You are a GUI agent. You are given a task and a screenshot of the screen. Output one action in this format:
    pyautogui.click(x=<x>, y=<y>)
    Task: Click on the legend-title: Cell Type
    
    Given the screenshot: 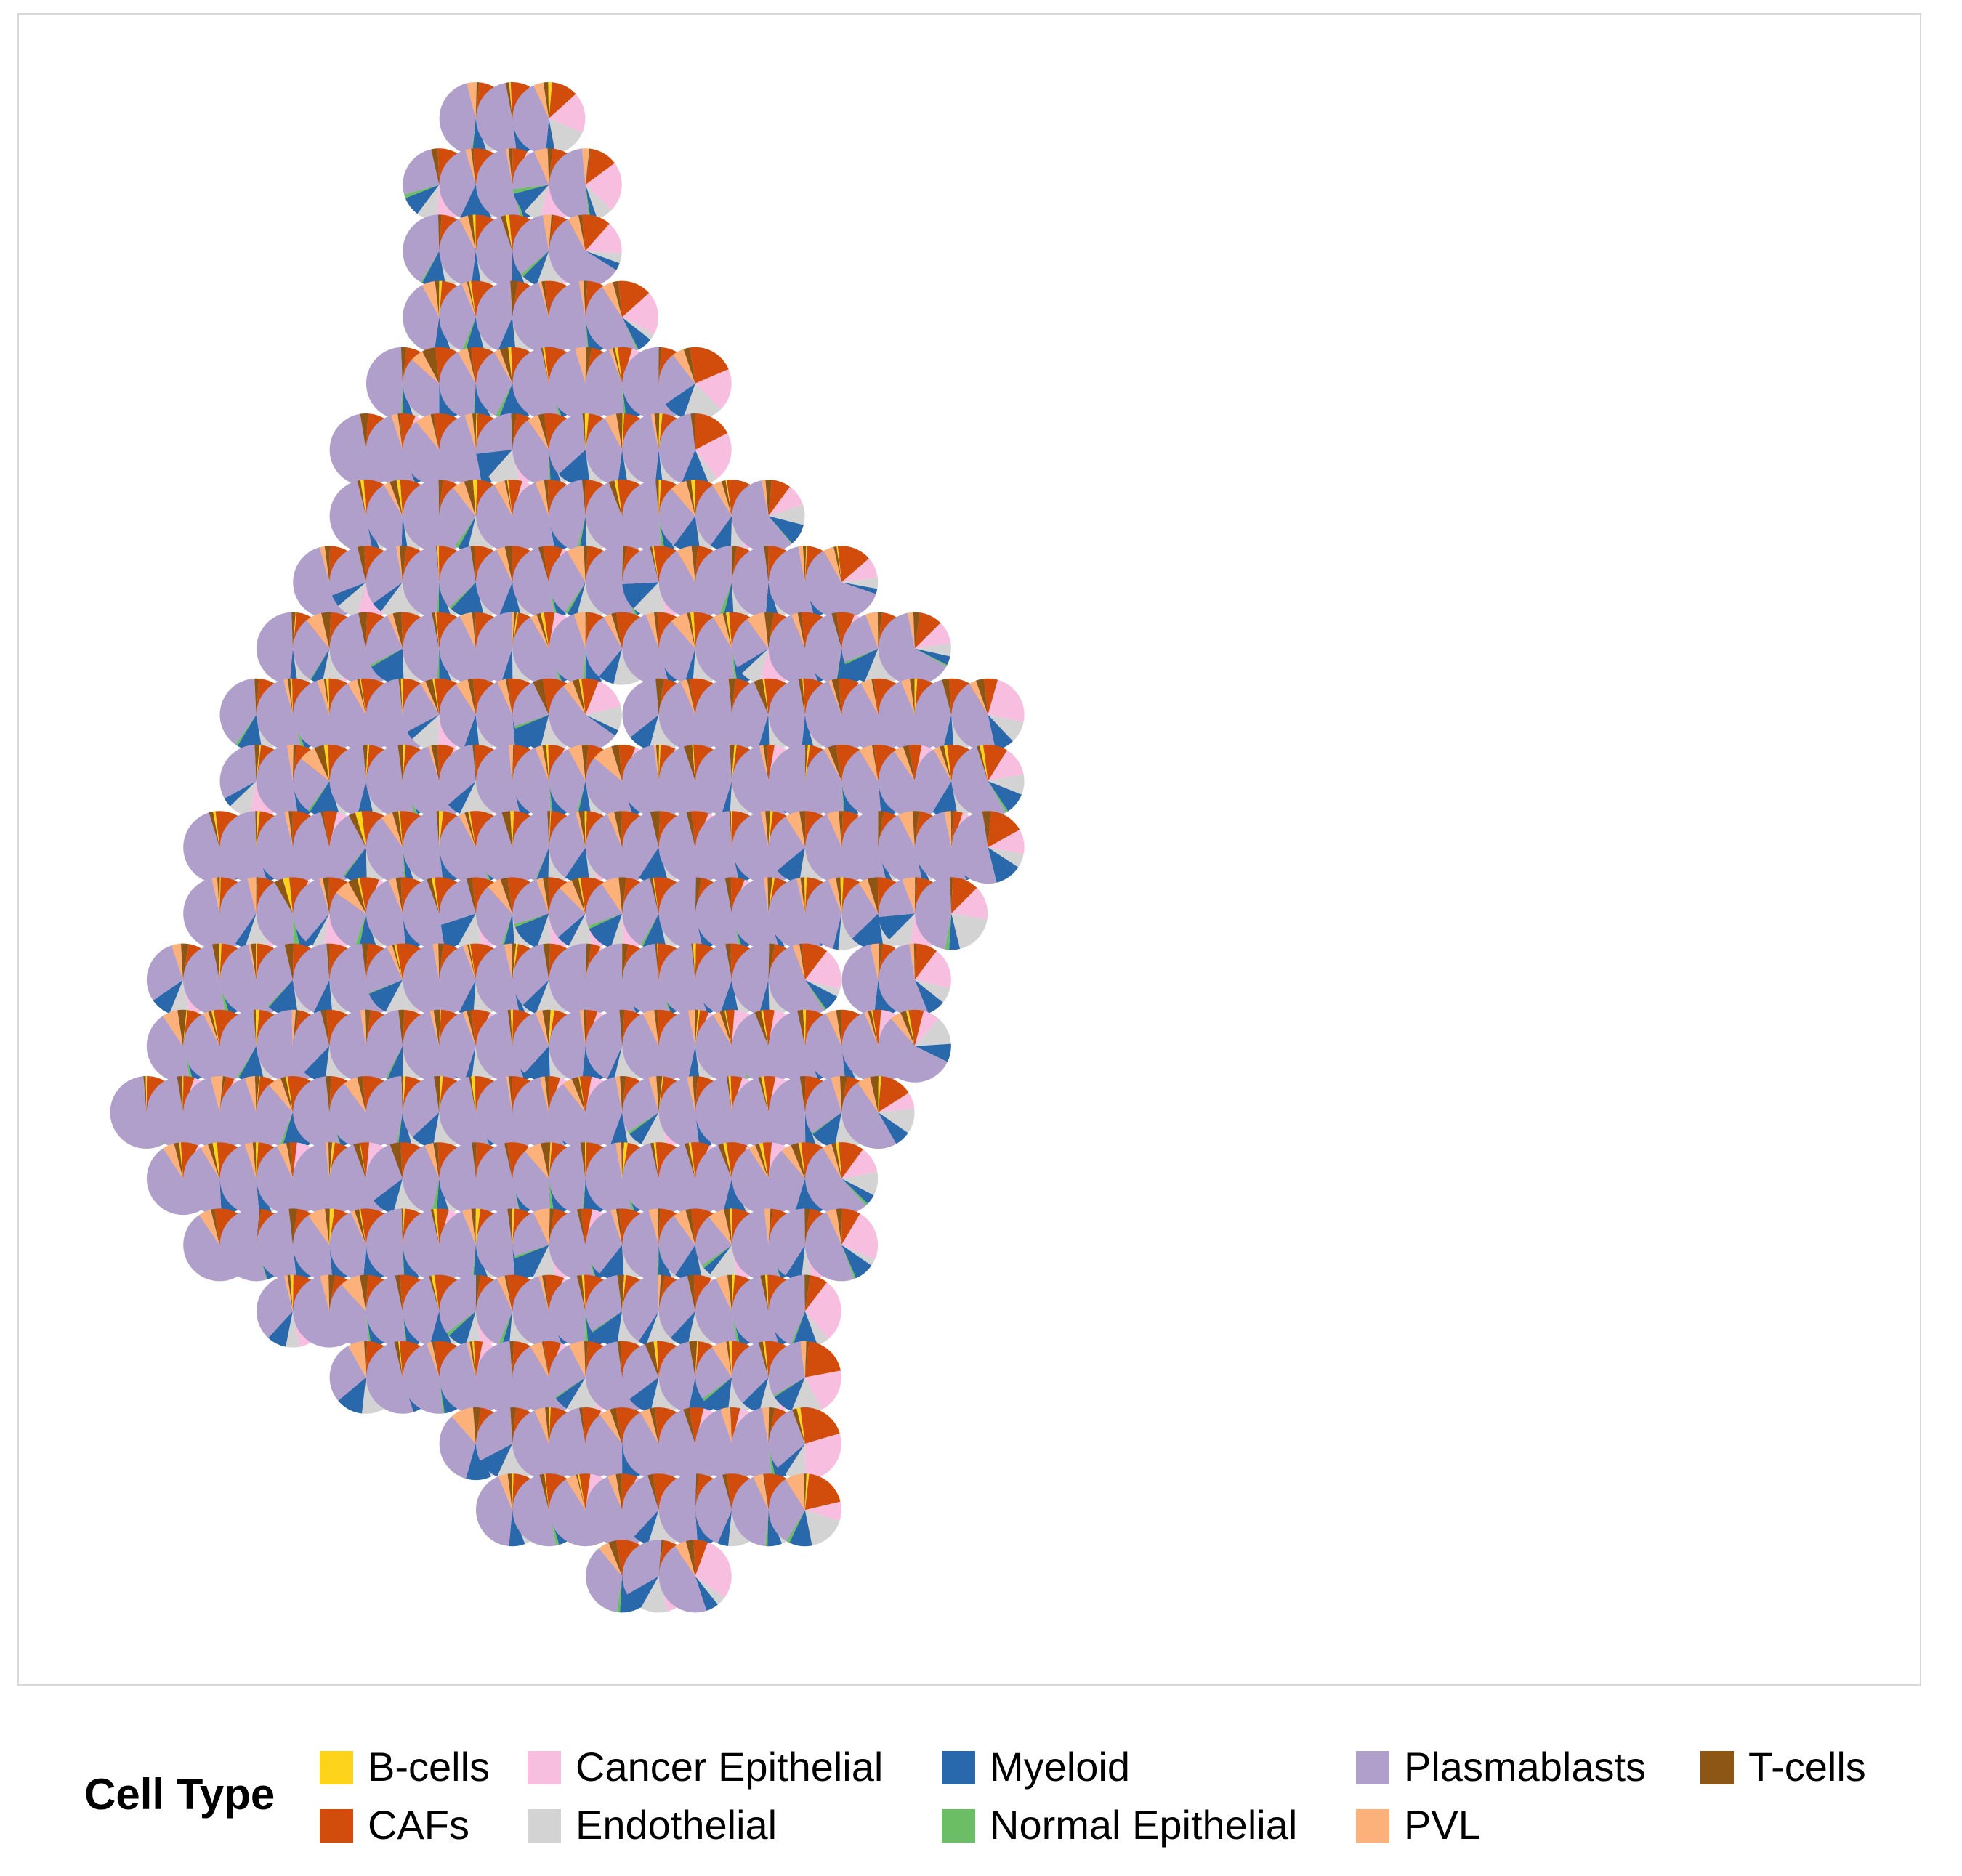 What is the action you would take?
    pyautogui.click(x=179, y=1794)
    